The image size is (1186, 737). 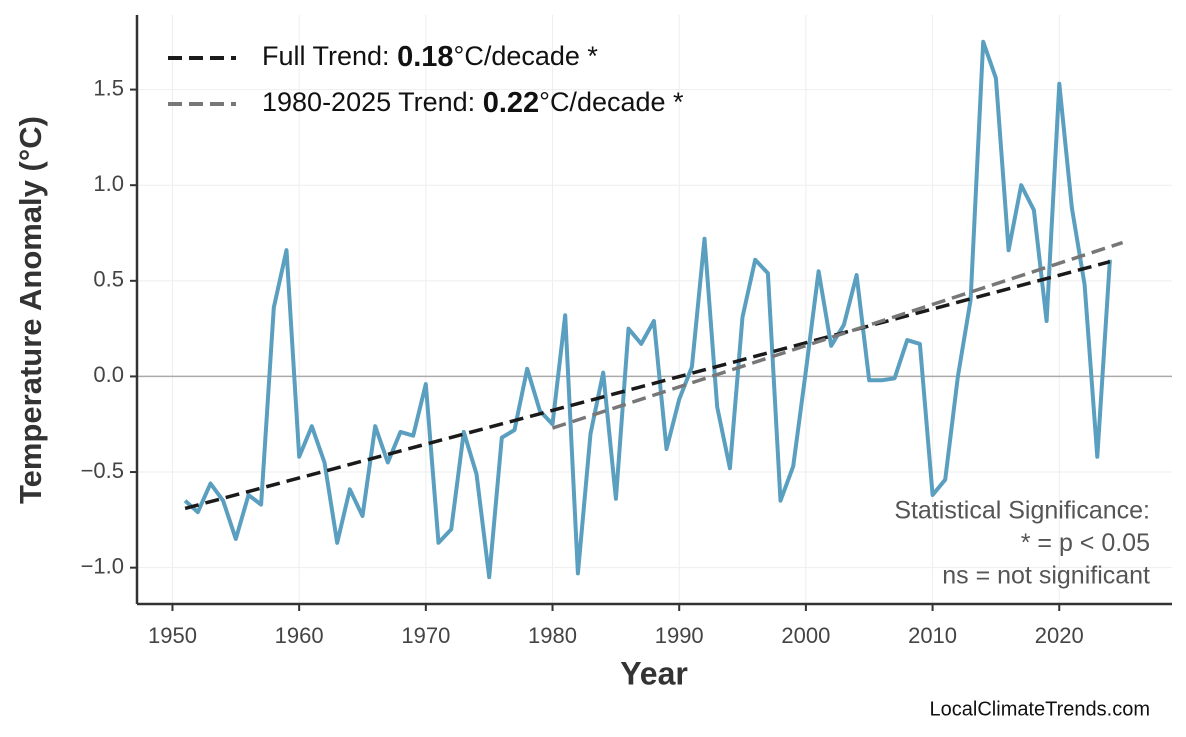 I want to click on x-tick-label: 1970, so click(x=425, y=635).